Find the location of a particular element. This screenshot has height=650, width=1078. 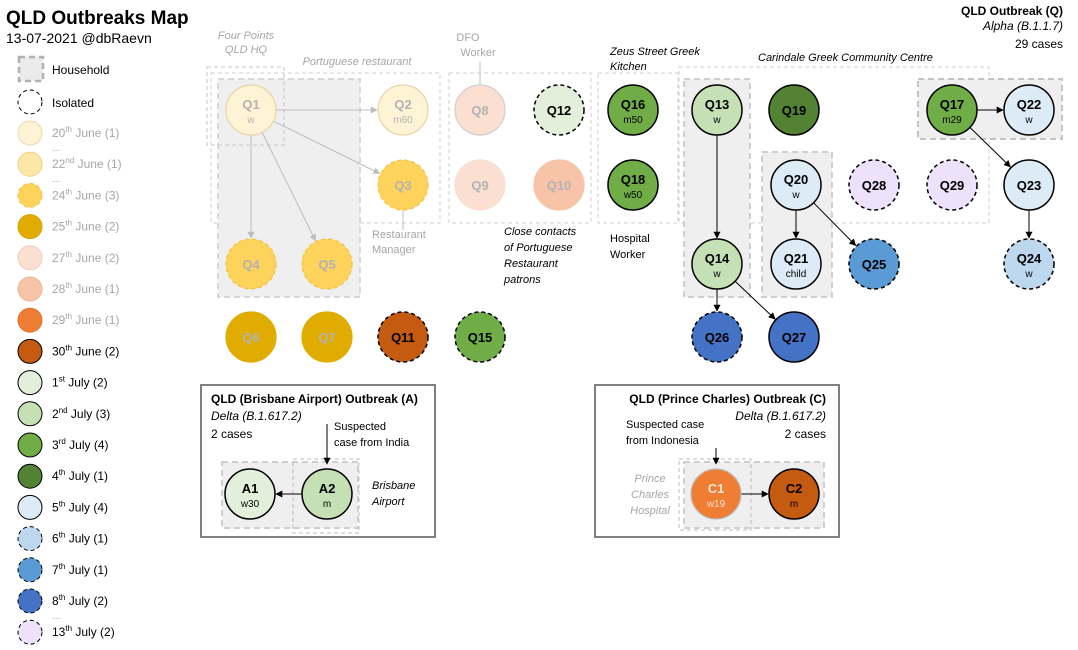

legend-date-item: 27th June (2) is located at coordinates (68, 258).